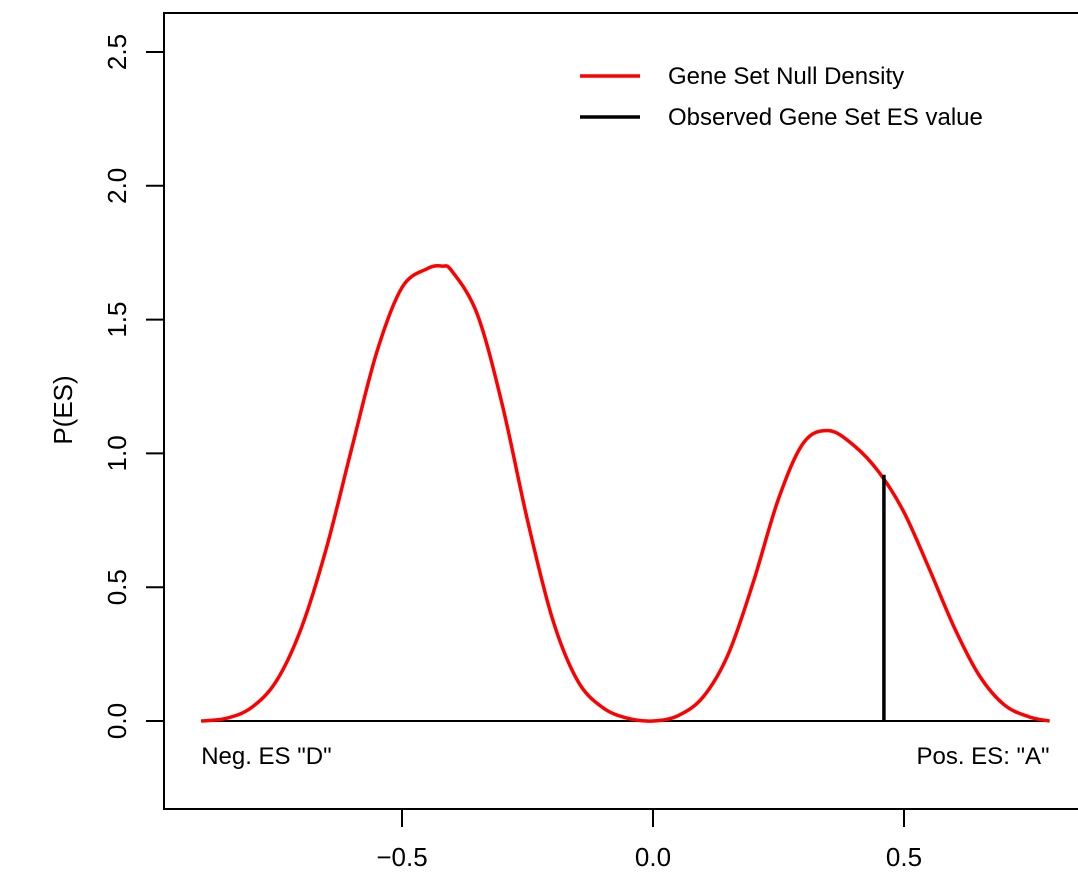  Describe the element at coordinates (904, 857) in the screenshot. I see `x-tick-label: 0.5` at that location.